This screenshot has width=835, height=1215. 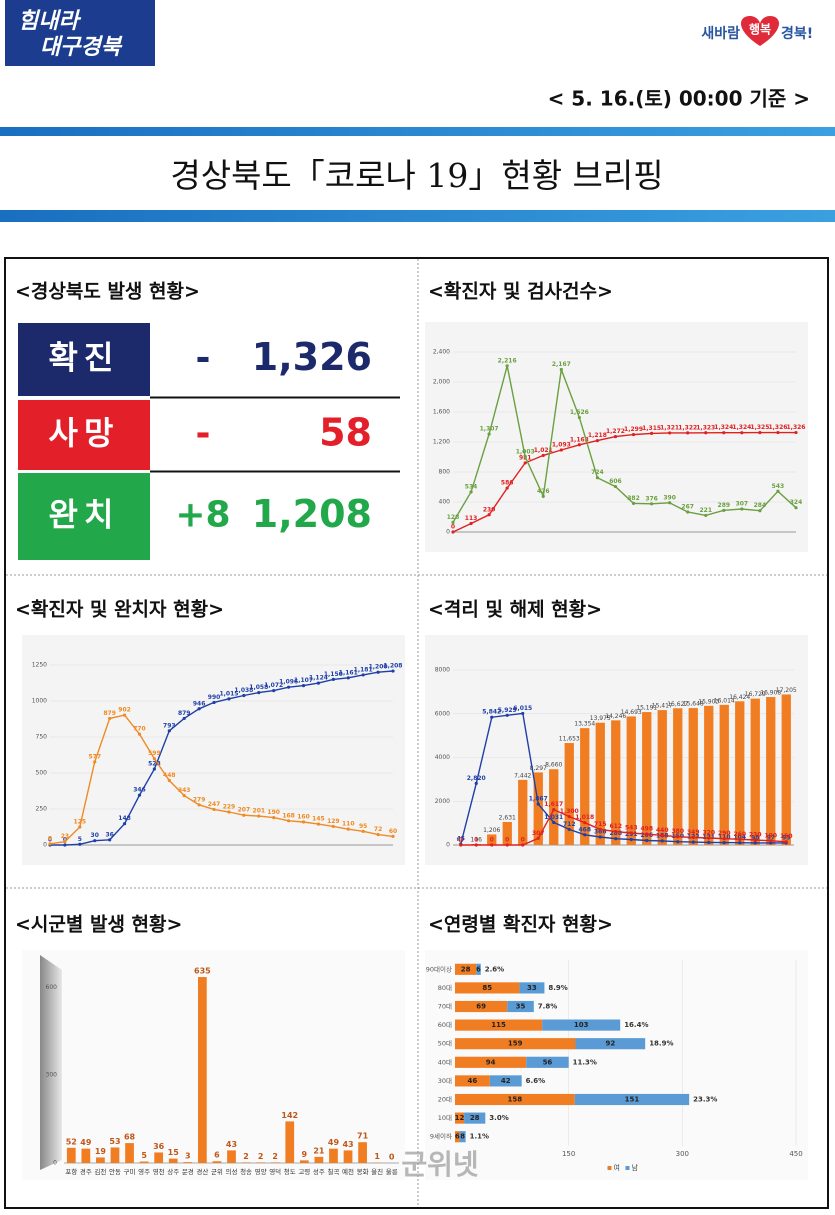 What do you see at coordinates (80, 839) in the screenshot?
I see `data-label: 5` at bounding box center [80, 839].